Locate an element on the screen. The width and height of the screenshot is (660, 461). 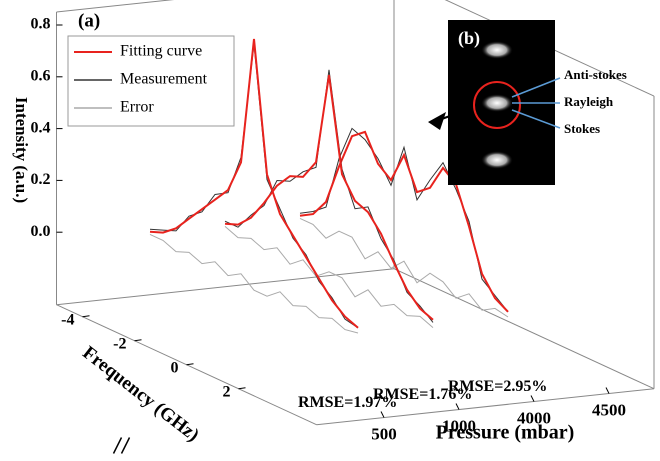
x-tick-label: 2 is located at coordinates (227, 391).